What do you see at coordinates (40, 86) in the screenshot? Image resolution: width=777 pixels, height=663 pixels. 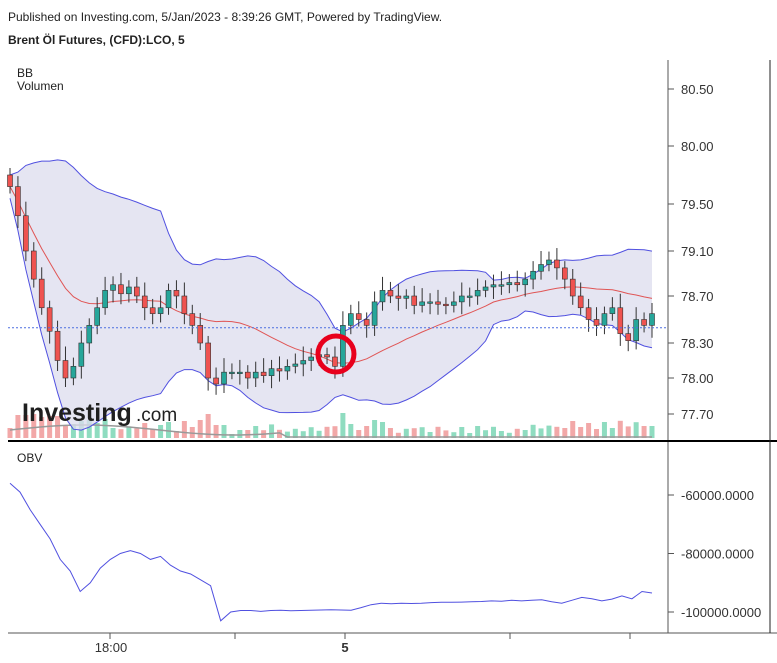 I see `volume-indicator-label: Volumen` at bounding box center [40, 86].